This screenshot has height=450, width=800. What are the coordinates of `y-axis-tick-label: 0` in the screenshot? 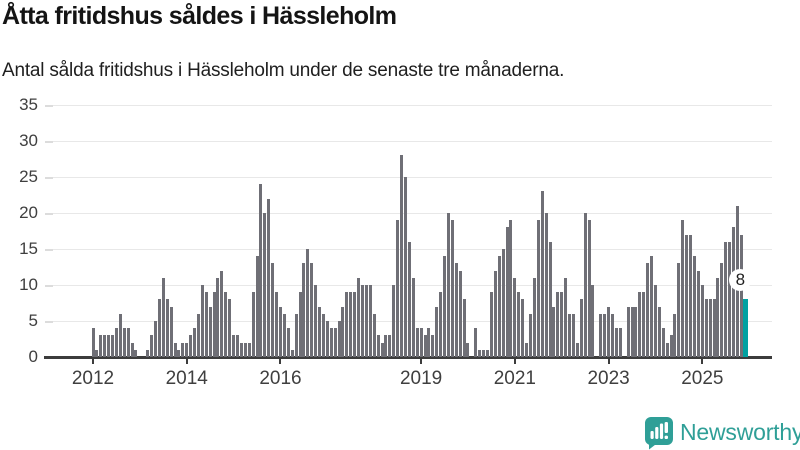 It's located at (33, 356).